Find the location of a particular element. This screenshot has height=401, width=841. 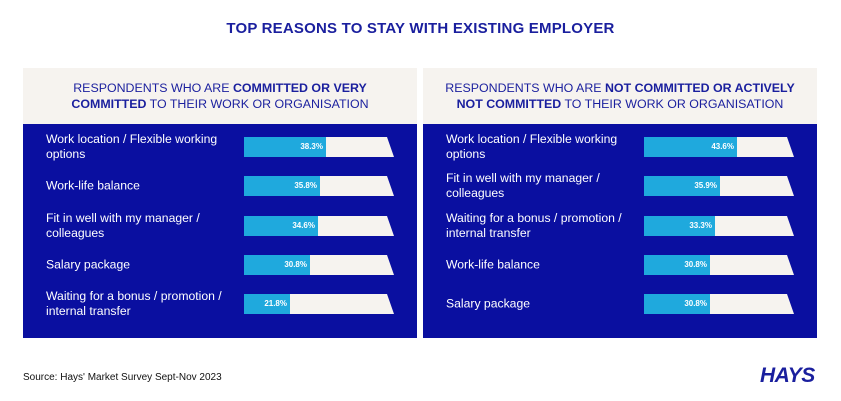

bar-track: 43.6% is located at coordinates (719, 147).